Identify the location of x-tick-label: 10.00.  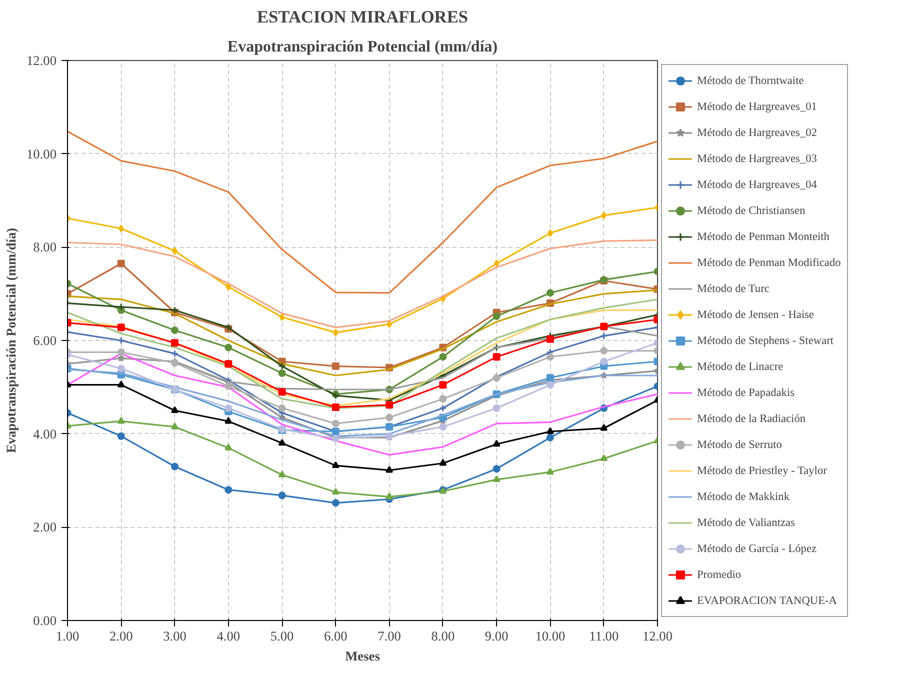
(550, 636).